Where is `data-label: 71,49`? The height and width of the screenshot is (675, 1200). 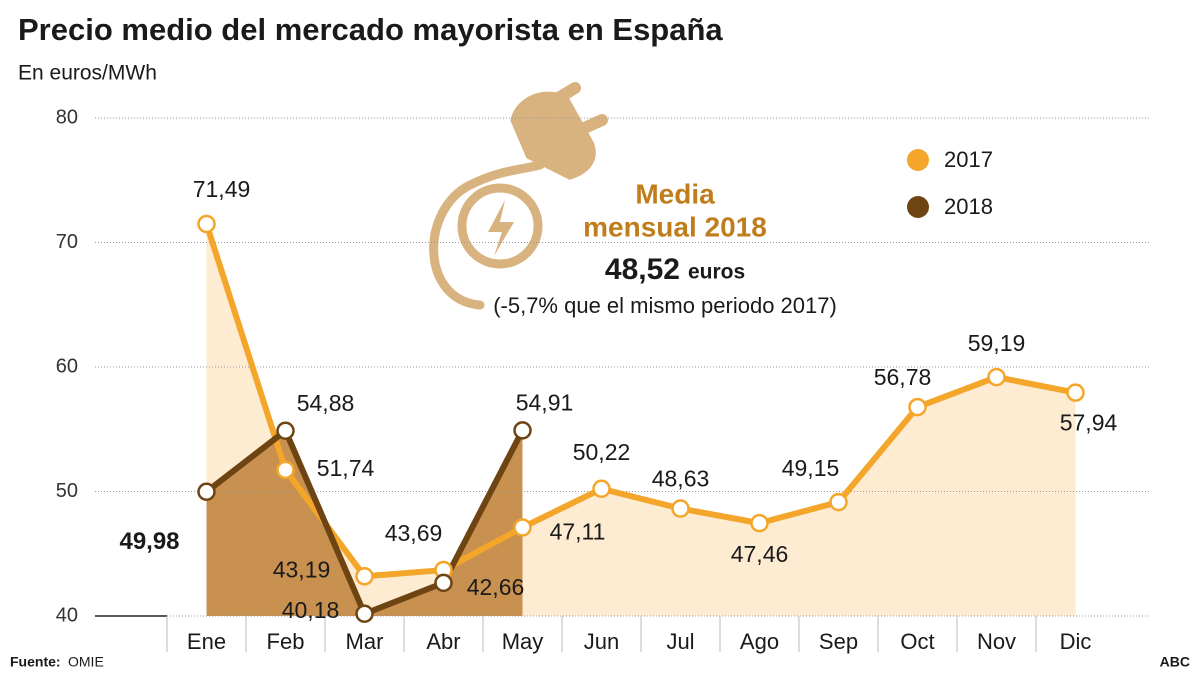
data-label: 71,49 is located at coordinates (222, 189).